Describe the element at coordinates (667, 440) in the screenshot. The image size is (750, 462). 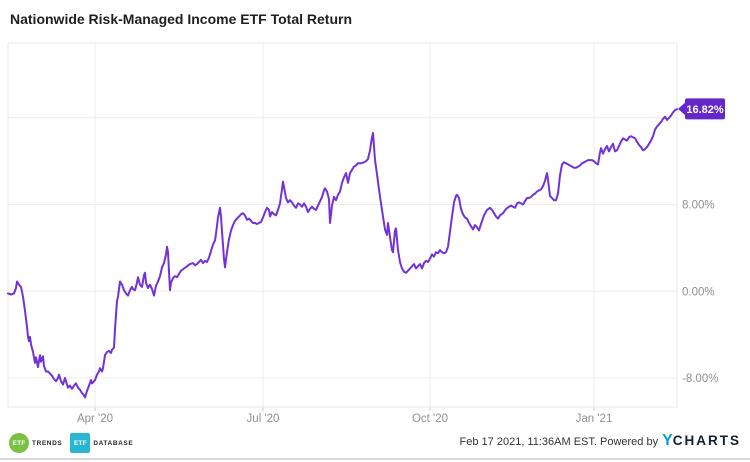
I see `ycharts-logo-y: Y` at that location.